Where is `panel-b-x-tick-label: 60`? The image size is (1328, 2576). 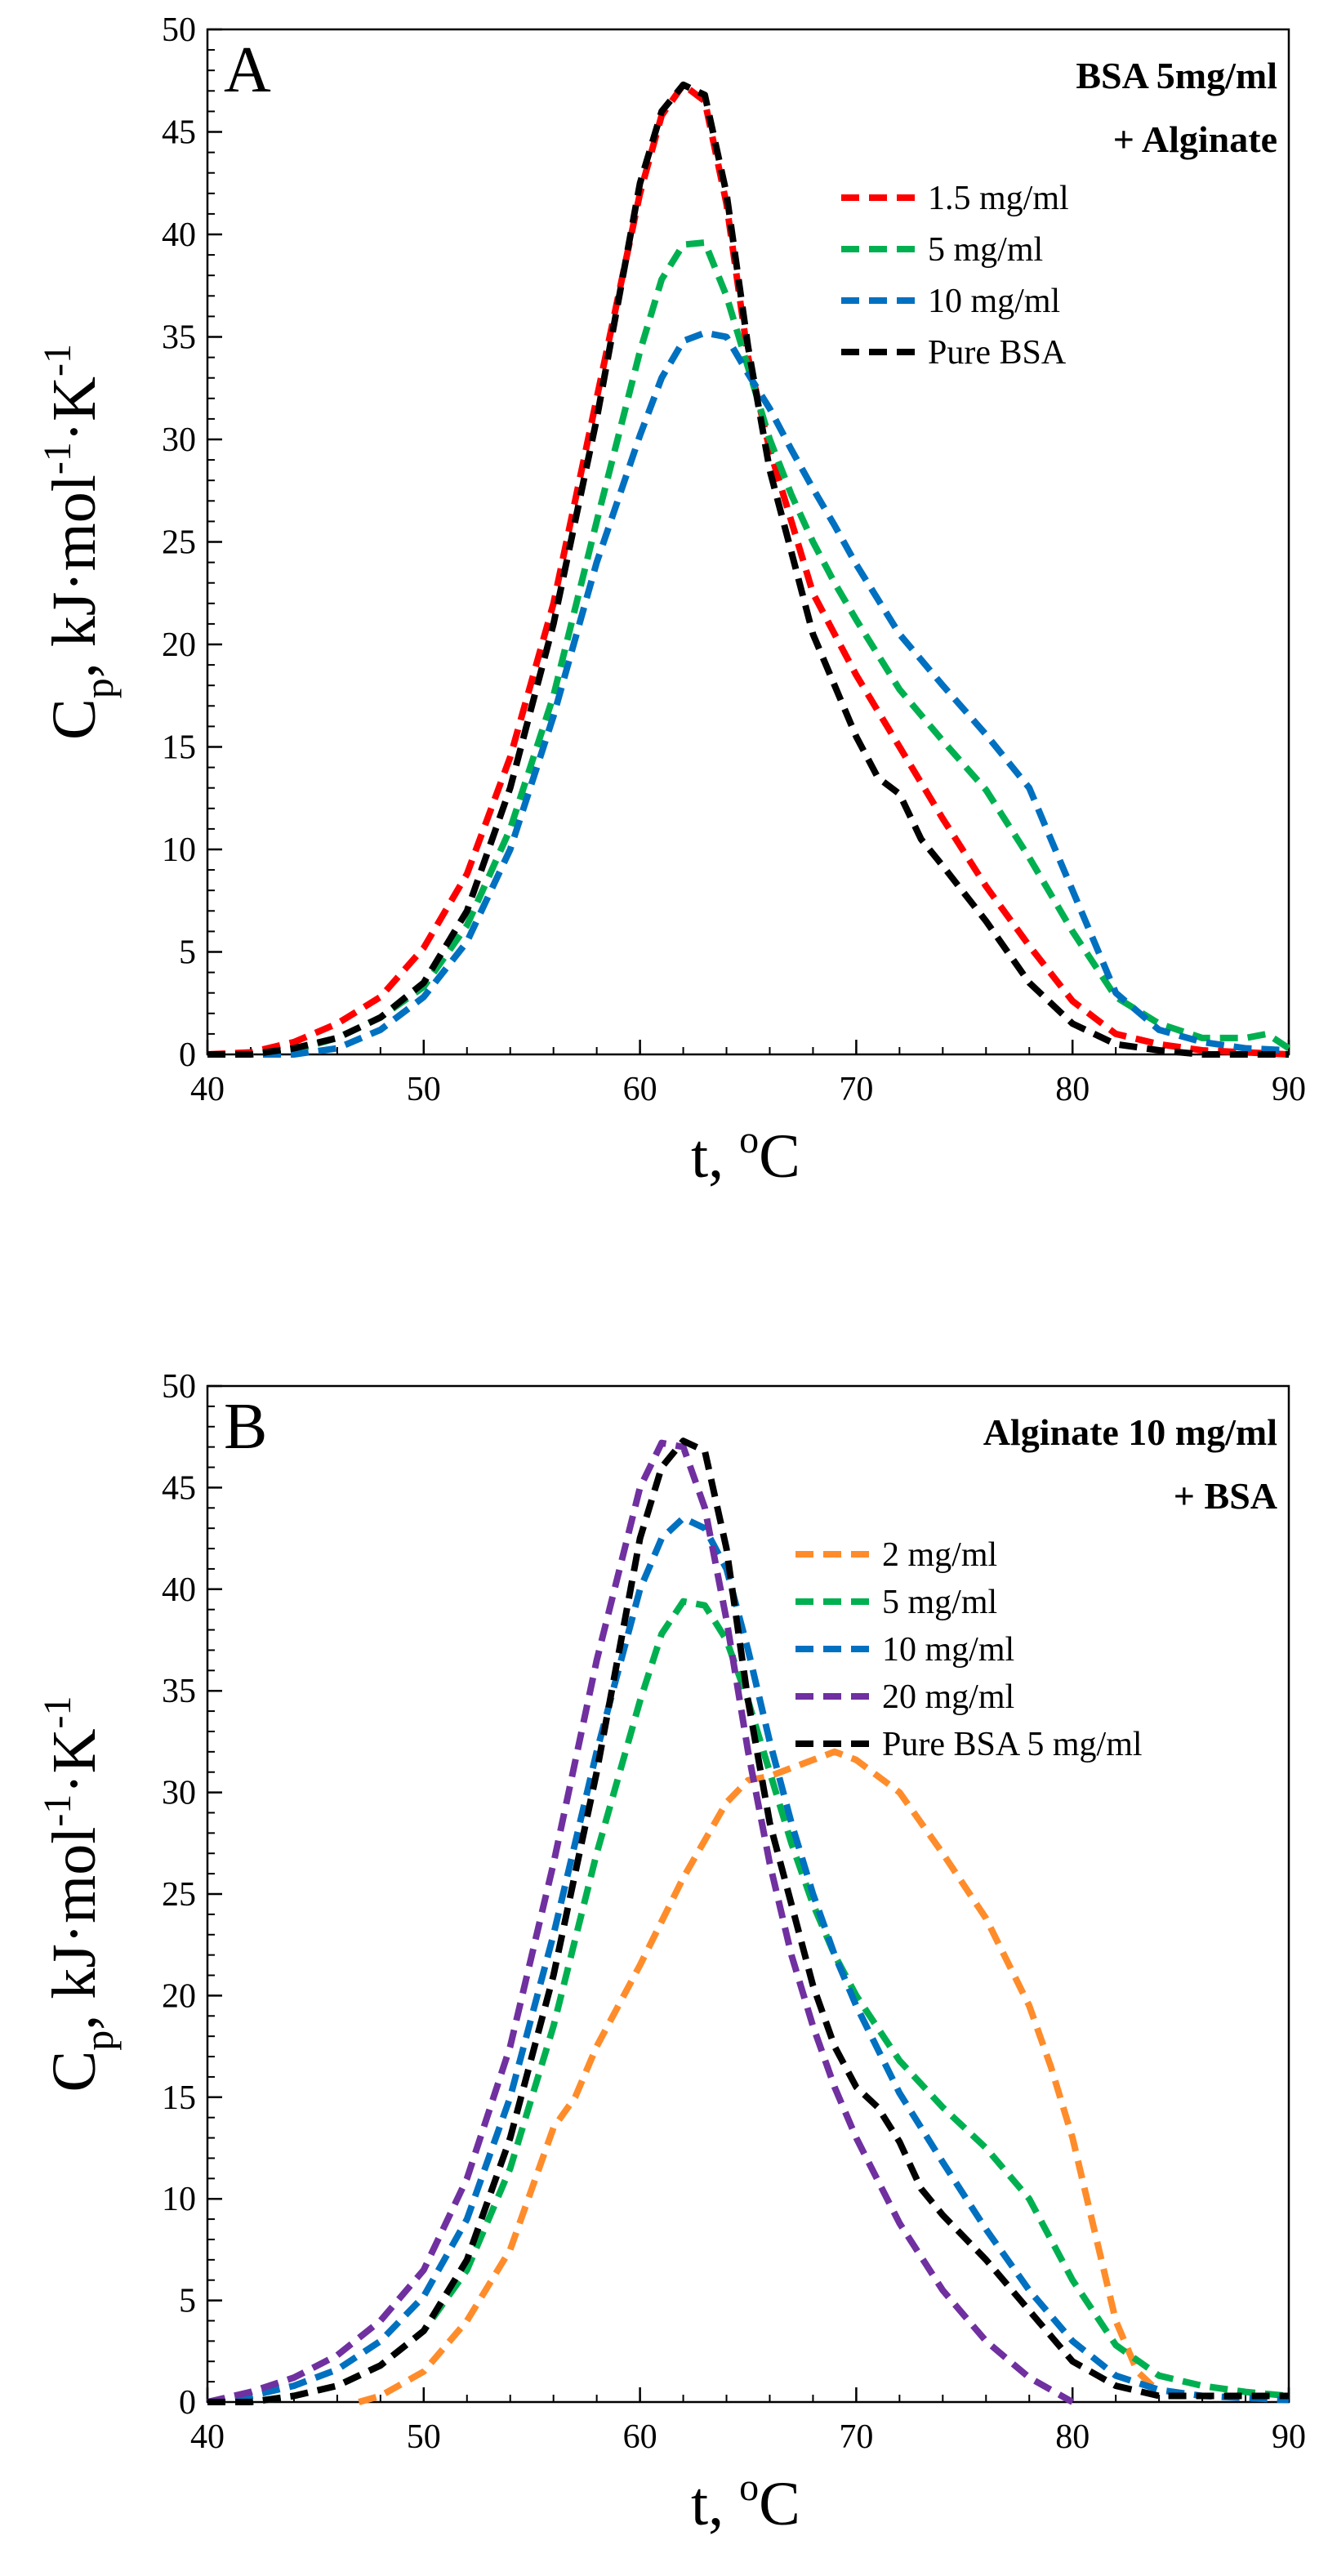
panel-b-x-tick-label: 60 is located at coordinates (640, 2437).